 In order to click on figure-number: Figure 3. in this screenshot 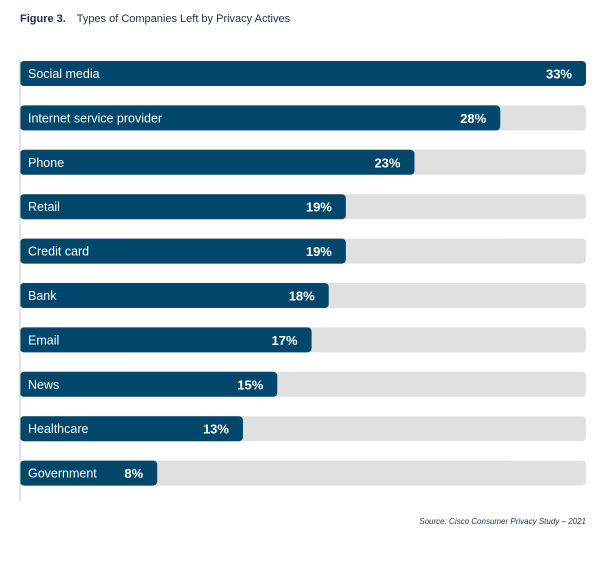, I will do `click(43, 19)`.